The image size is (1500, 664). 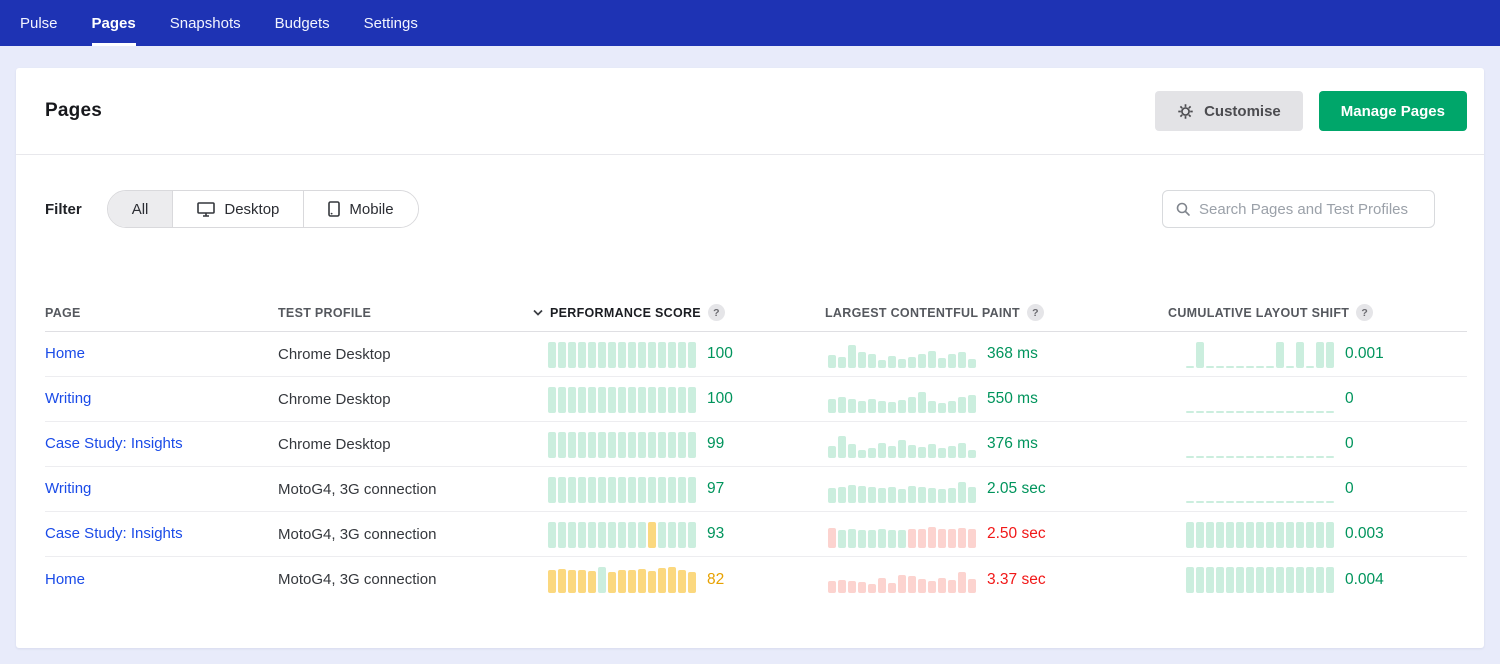 I want to click on column-header-cumulative-layout-shift: CUMULATIVE LAYOUT SHIFT ?, so click(x=1317, y=312).